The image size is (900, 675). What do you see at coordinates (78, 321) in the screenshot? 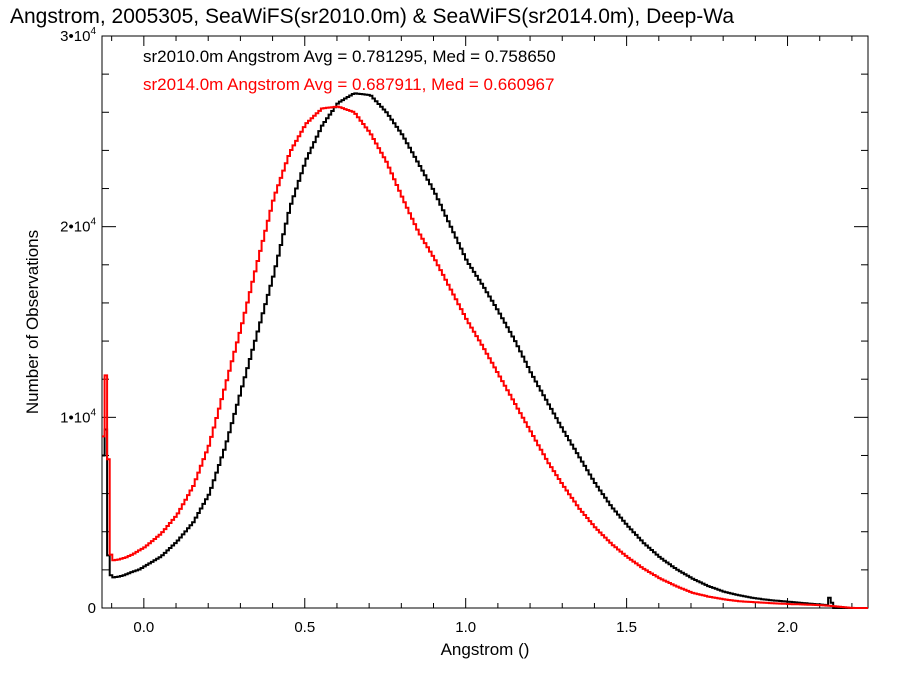
I see `y-tick-labels: 0 1•104 2•104 3•104` at bounding box center [78, 321].